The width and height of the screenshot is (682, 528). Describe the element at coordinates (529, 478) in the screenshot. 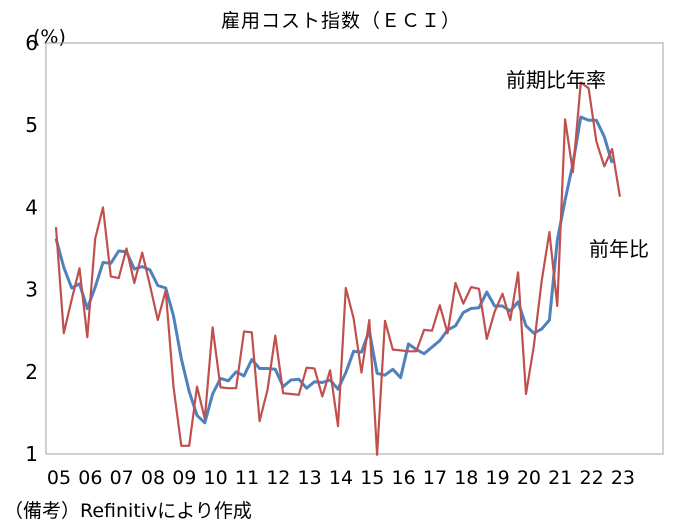

I see `x-tick-label: 20` at that location.